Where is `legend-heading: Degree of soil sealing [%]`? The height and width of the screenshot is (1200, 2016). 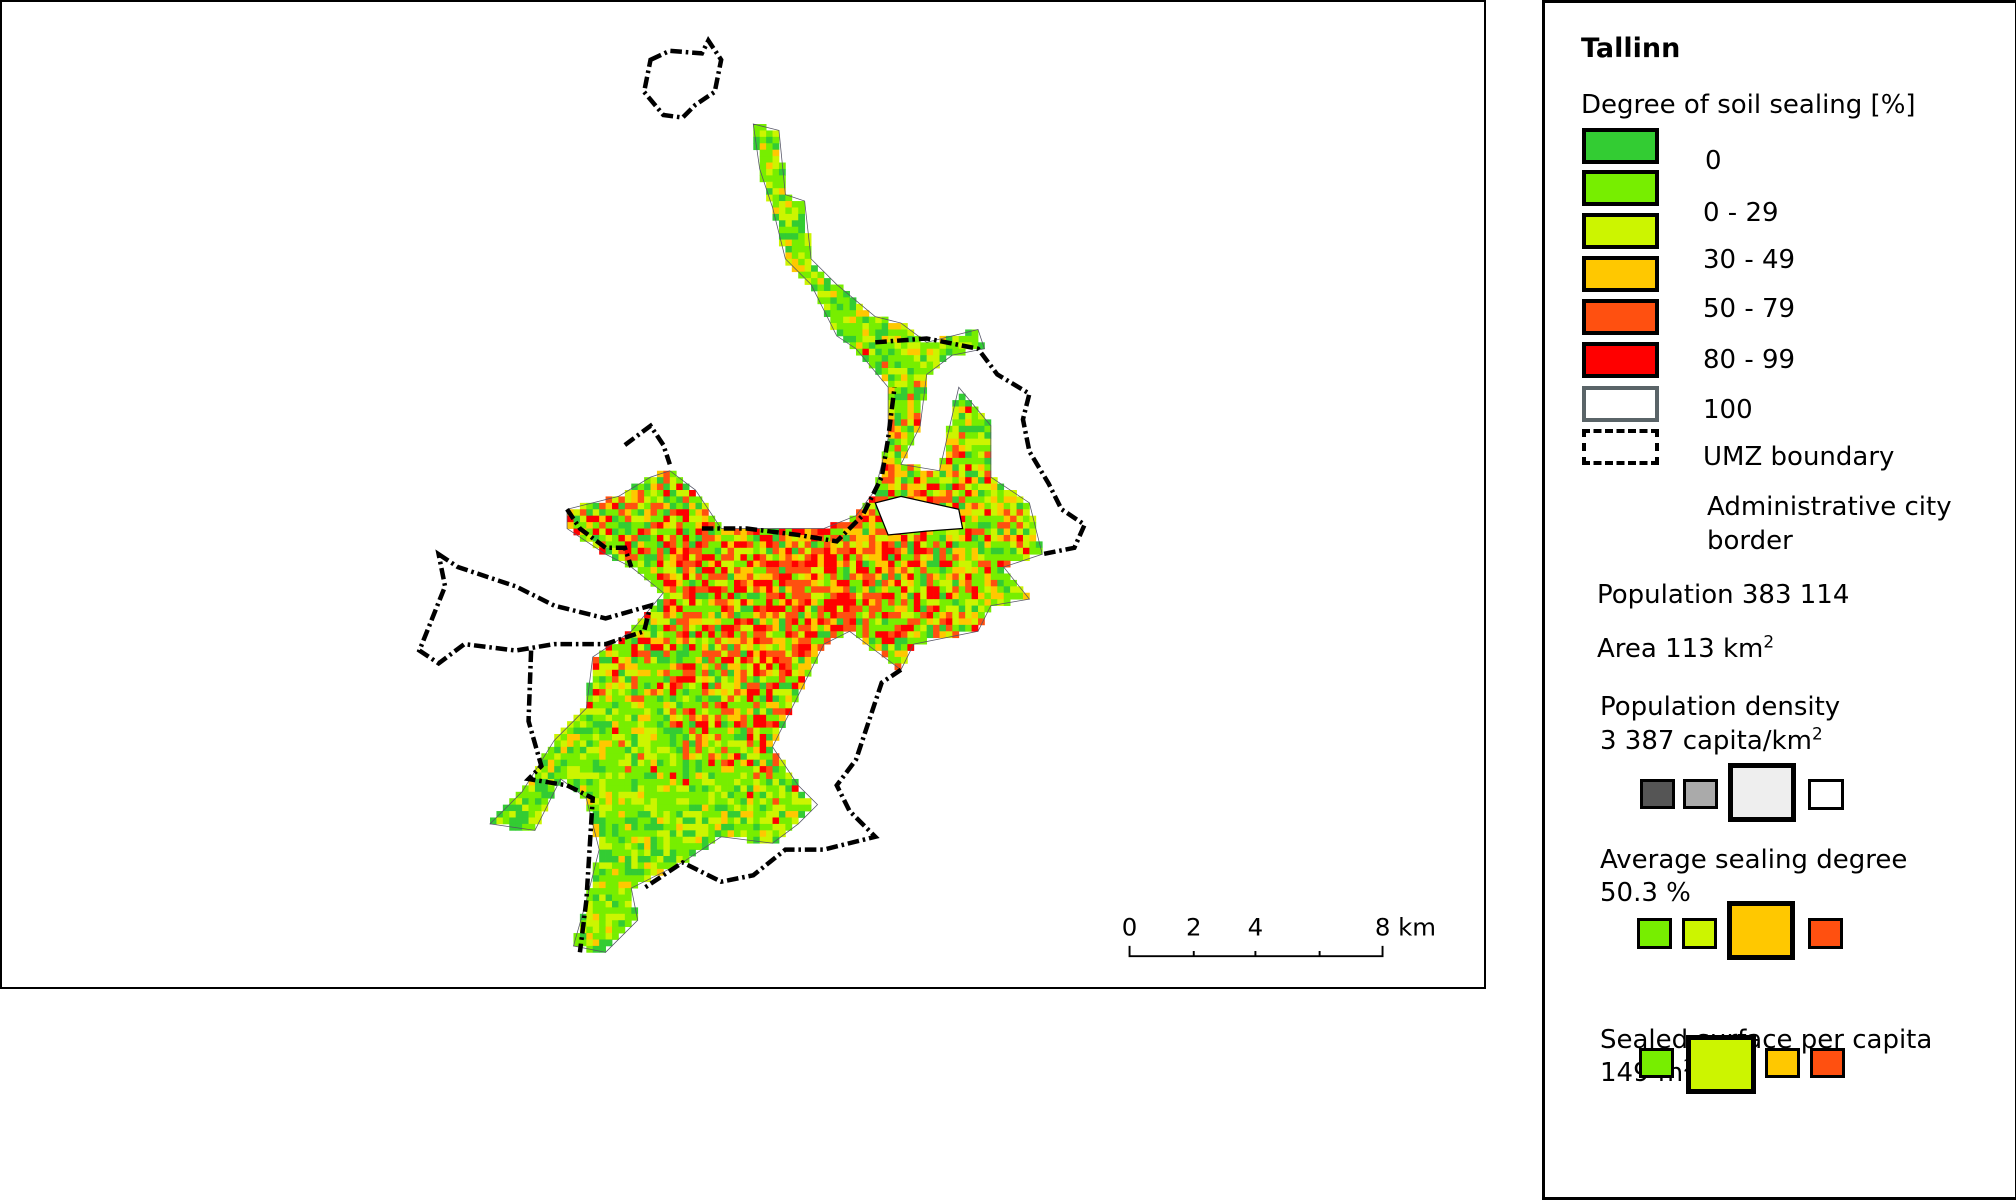 legend-heading: Degree of soil sealing [%] is located at coordinates (1748, 105).